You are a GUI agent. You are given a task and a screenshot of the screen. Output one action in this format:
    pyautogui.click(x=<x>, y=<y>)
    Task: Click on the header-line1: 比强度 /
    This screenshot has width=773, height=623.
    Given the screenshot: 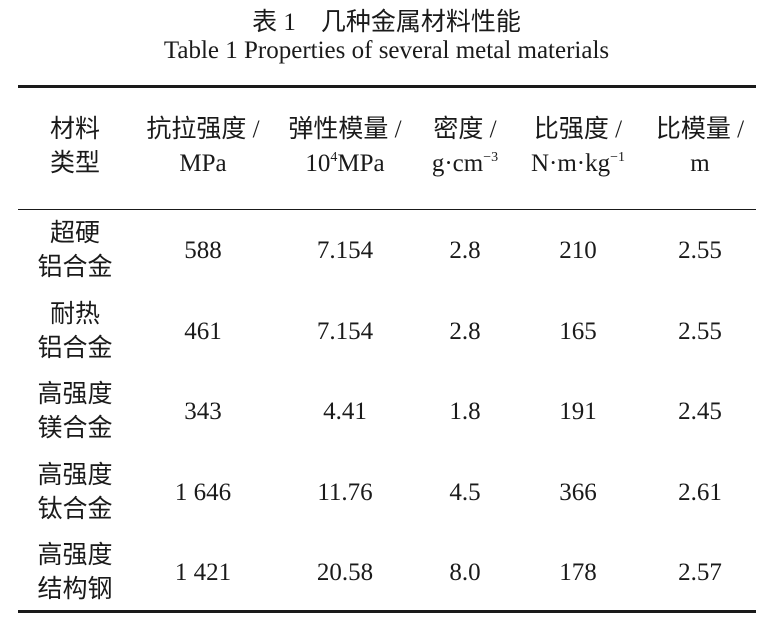 What is the action you would take?
    pyautogui.click(x=578, y=129)
    